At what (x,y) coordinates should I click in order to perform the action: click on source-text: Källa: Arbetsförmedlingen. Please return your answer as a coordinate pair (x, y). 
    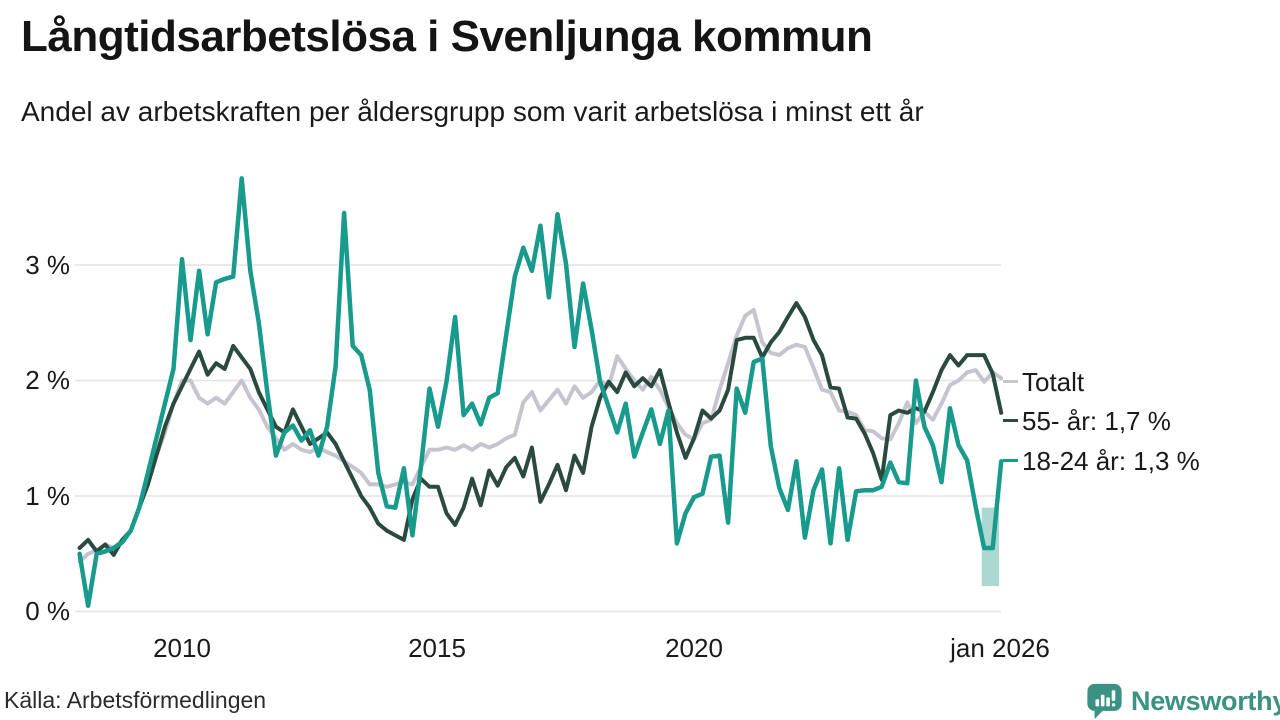
    Looking at the image, I should click on (135, 700).